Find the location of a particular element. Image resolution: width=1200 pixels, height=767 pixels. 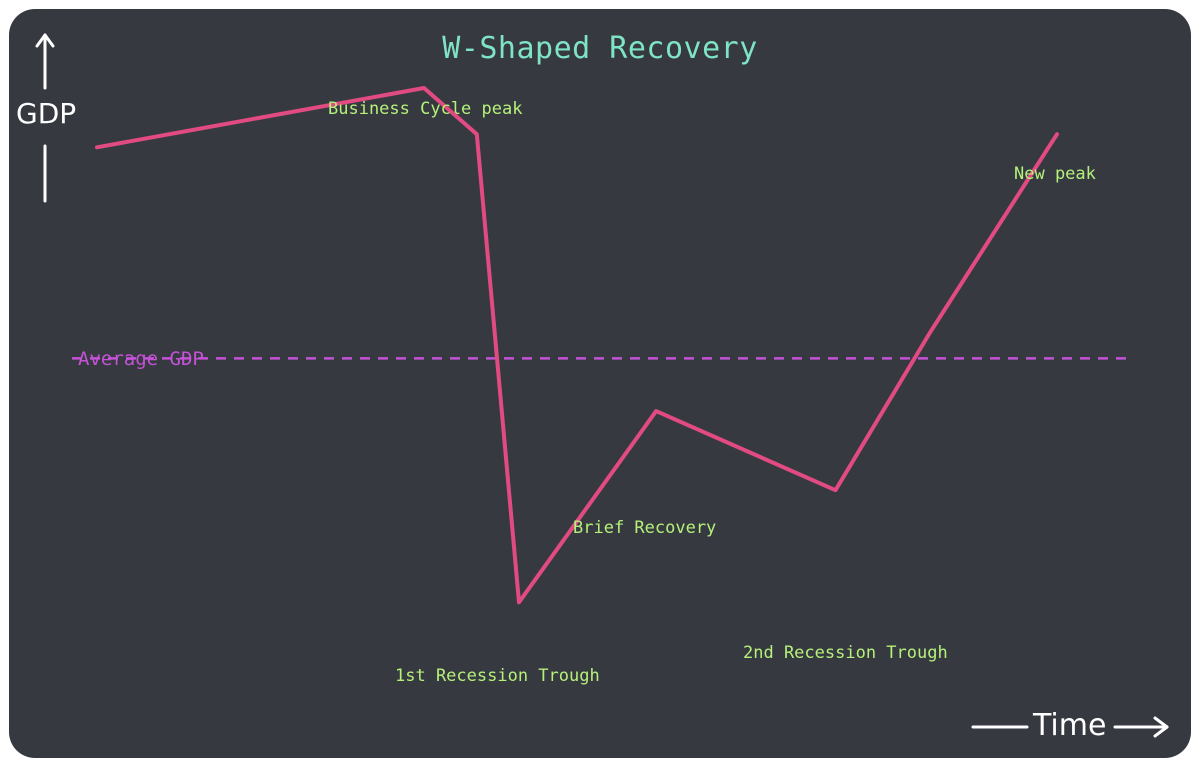

average-gdp-label: Average GDP is located at coordinates (141, 359).